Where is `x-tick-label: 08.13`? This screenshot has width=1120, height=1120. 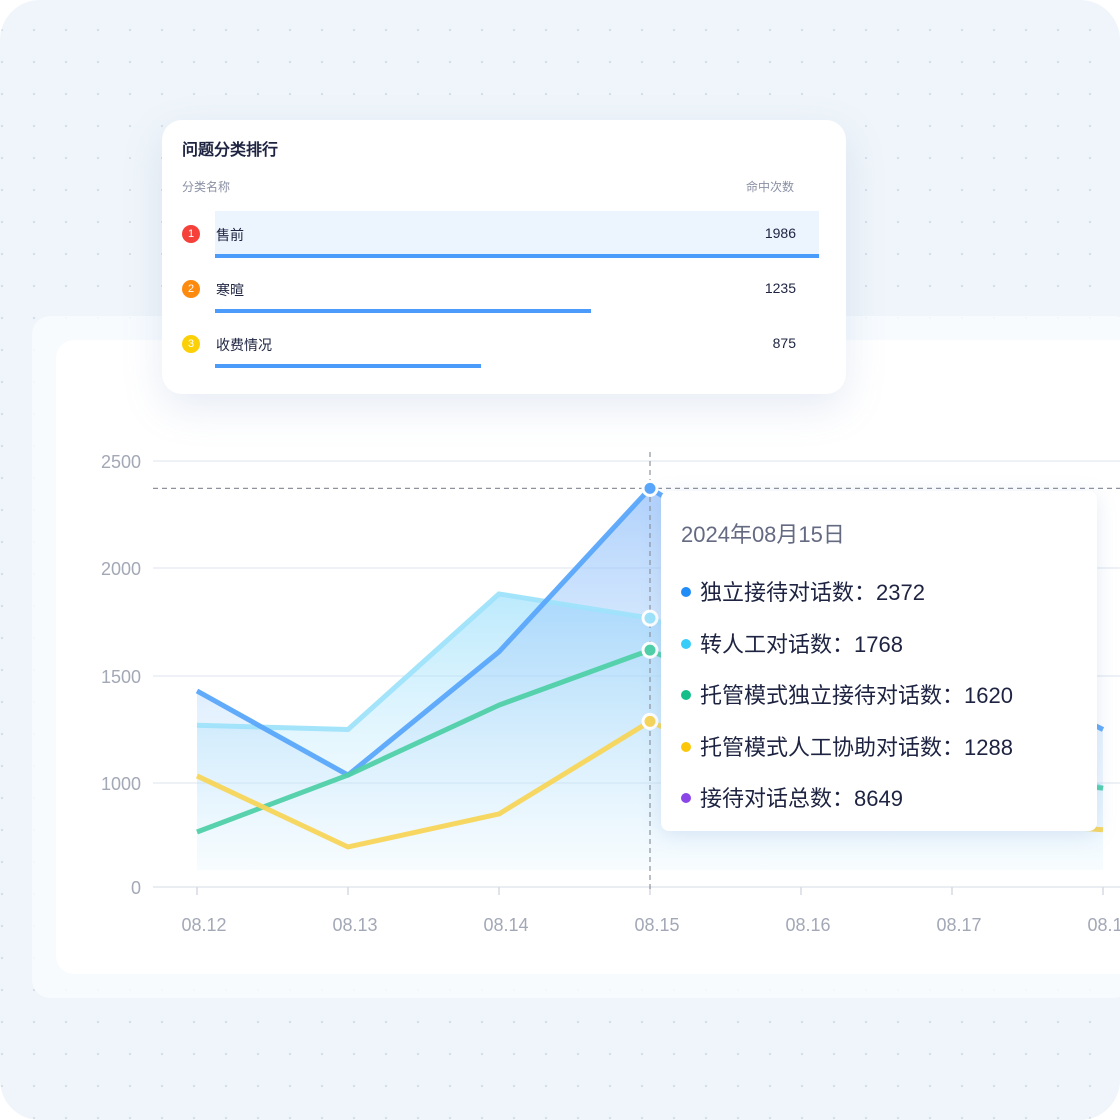 x-tick-label: 08.13 is located at coordinates (354, 925).